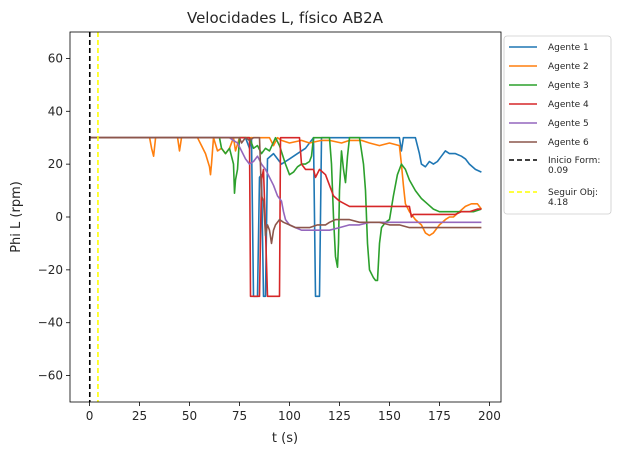 The height and width of the screenshot is (455, 619). What do you see at coordinates (573, 198) in the screenshot?
I see `legend-label-seguir-obj: Seguir Obj: 4.18` at bounding box center [573, 198].